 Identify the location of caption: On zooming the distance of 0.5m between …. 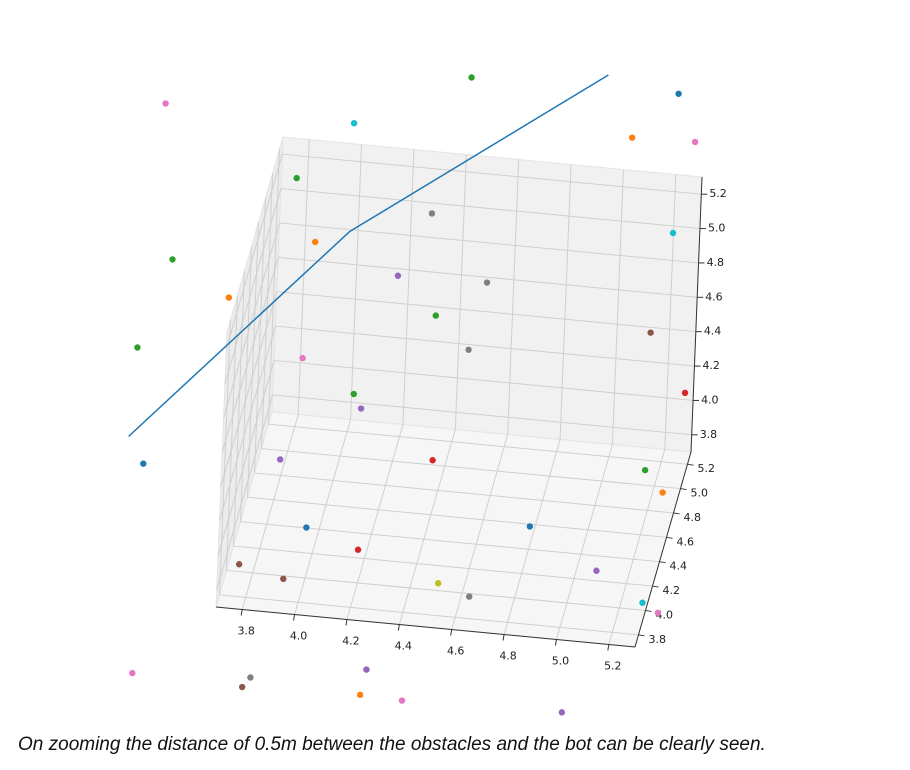
(392, 744).